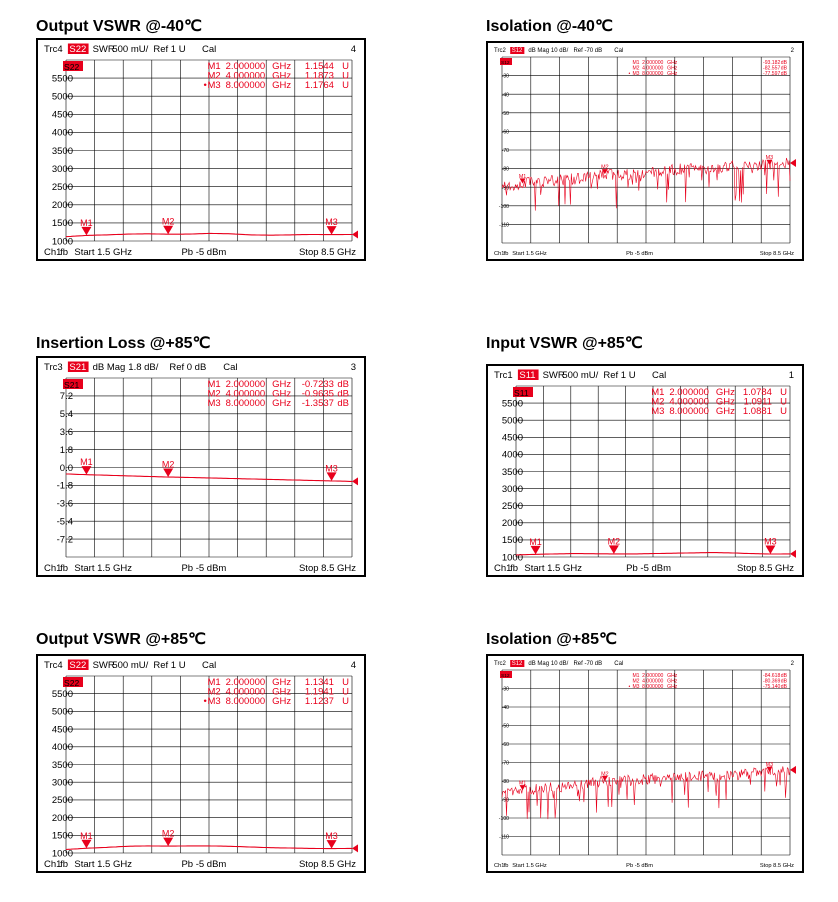 Image resolution: width=838 pixels, height=902 pixels. I want to click on marker-readout-value: -0.9635, so click(318, 394).